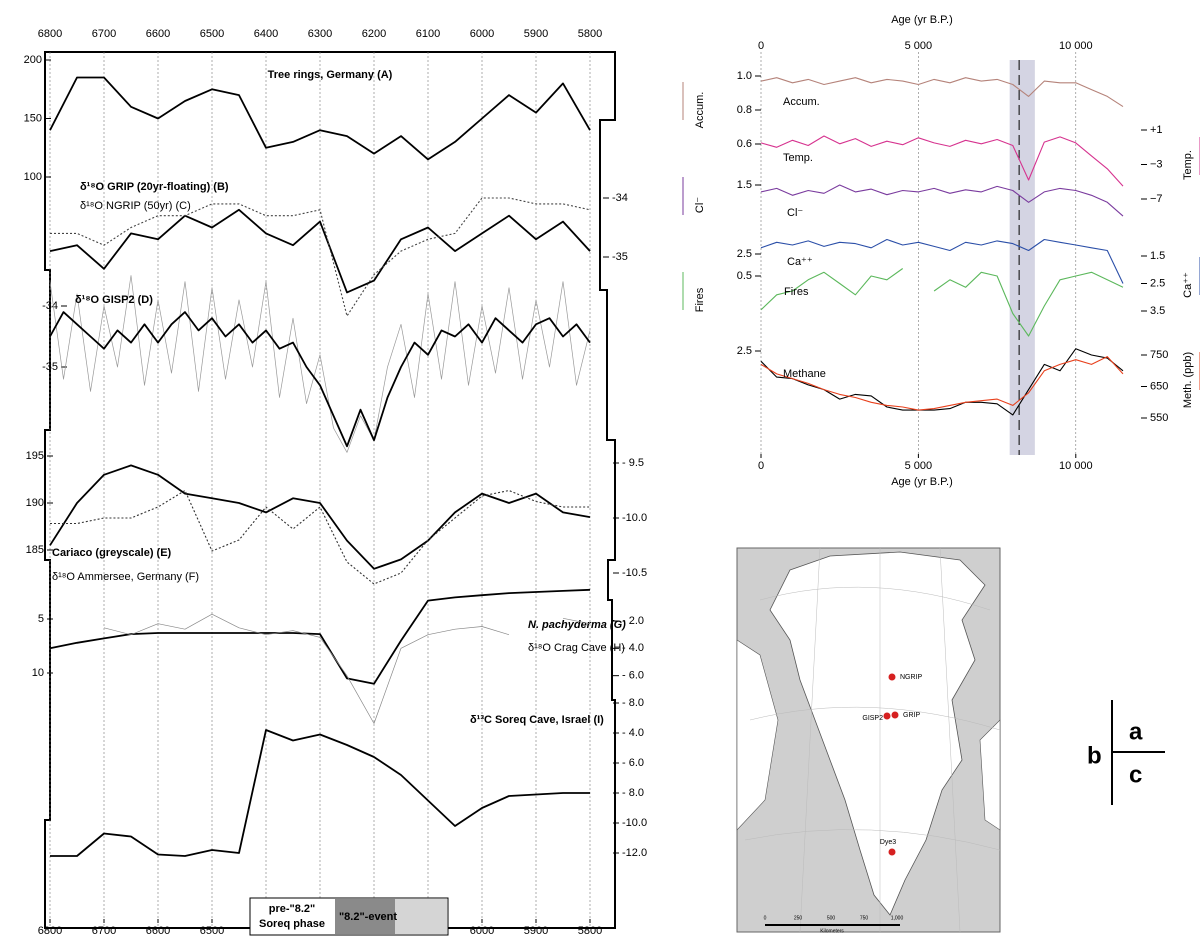  Describe the element at coordinates (800, 262) in the screenshot. I see `series-annotation: Ca⁺⁺` at that location.